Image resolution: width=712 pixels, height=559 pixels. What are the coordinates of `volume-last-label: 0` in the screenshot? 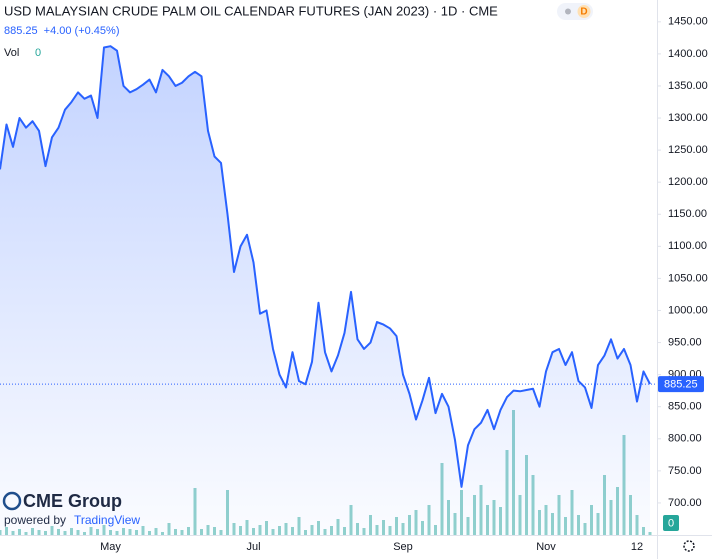 It's located at (671, 523).